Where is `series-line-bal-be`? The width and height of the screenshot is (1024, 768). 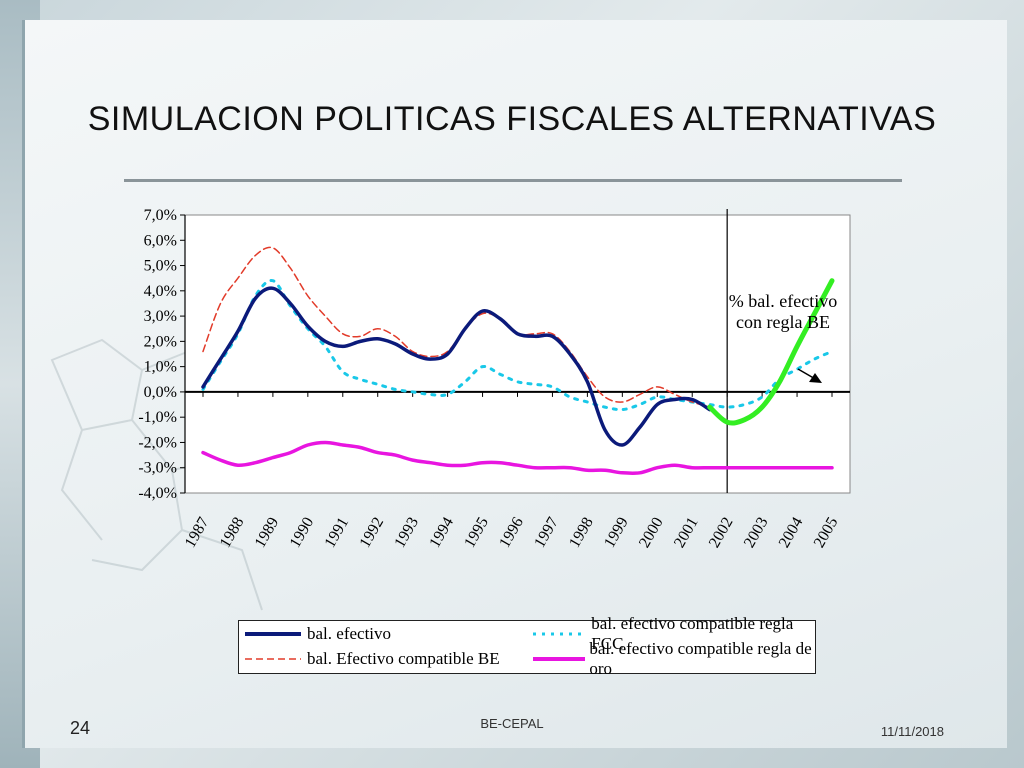 series-line-bal-be is located at coordinates (456, 327).